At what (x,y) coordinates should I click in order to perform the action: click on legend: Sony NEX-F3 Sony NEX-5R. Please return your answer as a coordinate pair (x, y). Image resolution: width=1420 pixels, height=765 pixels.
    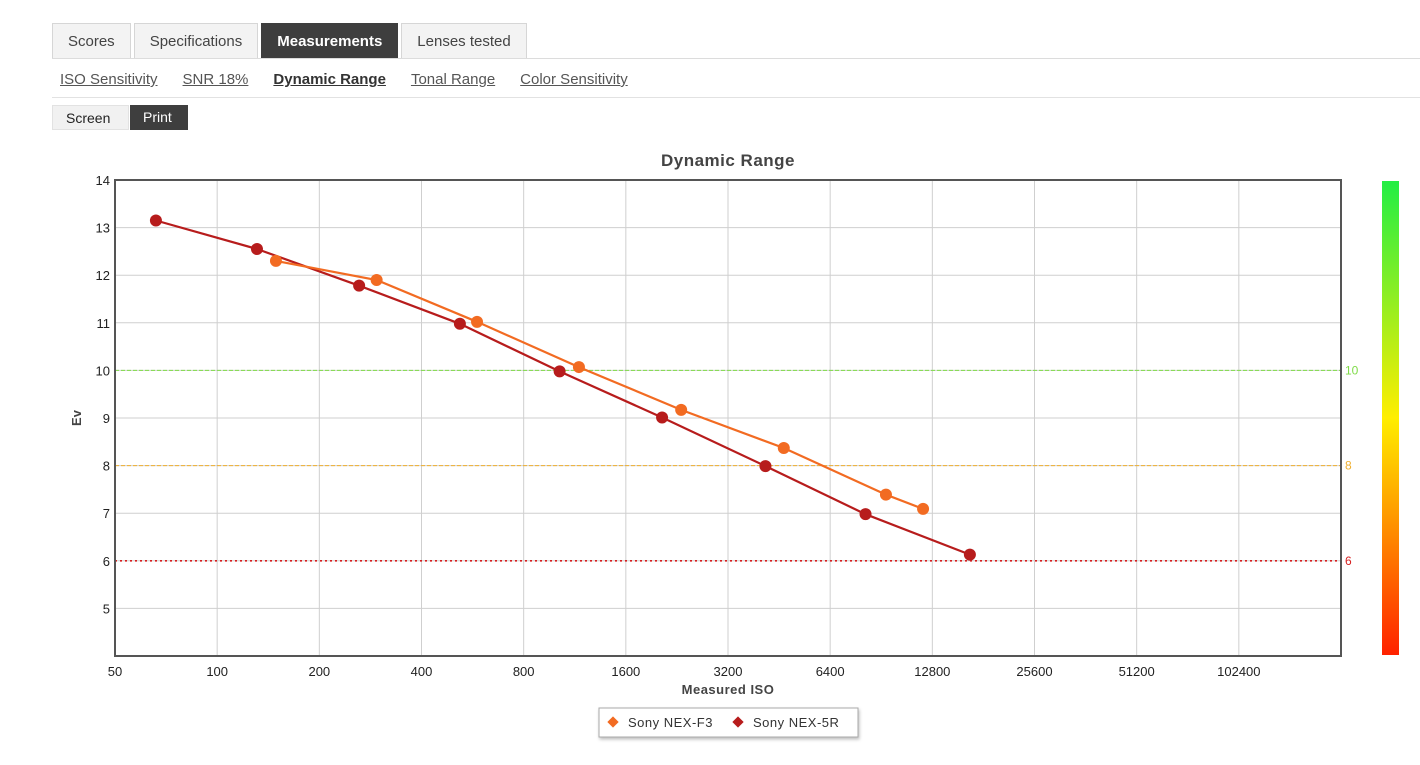
    Looking at the image, I should click on (728, 722).